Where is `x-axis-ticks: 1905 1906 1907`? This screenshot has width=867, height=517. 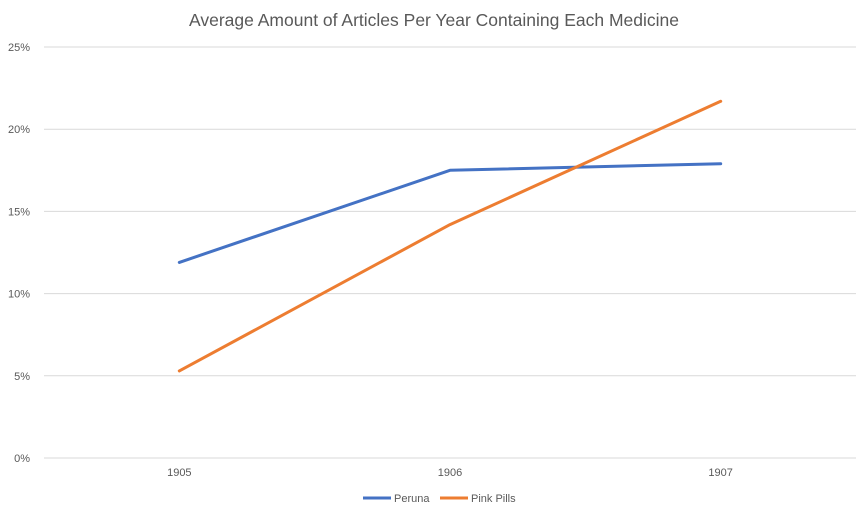 x-axis-ticks: 1905 1906 1907 is located at coordinates (450, 473).